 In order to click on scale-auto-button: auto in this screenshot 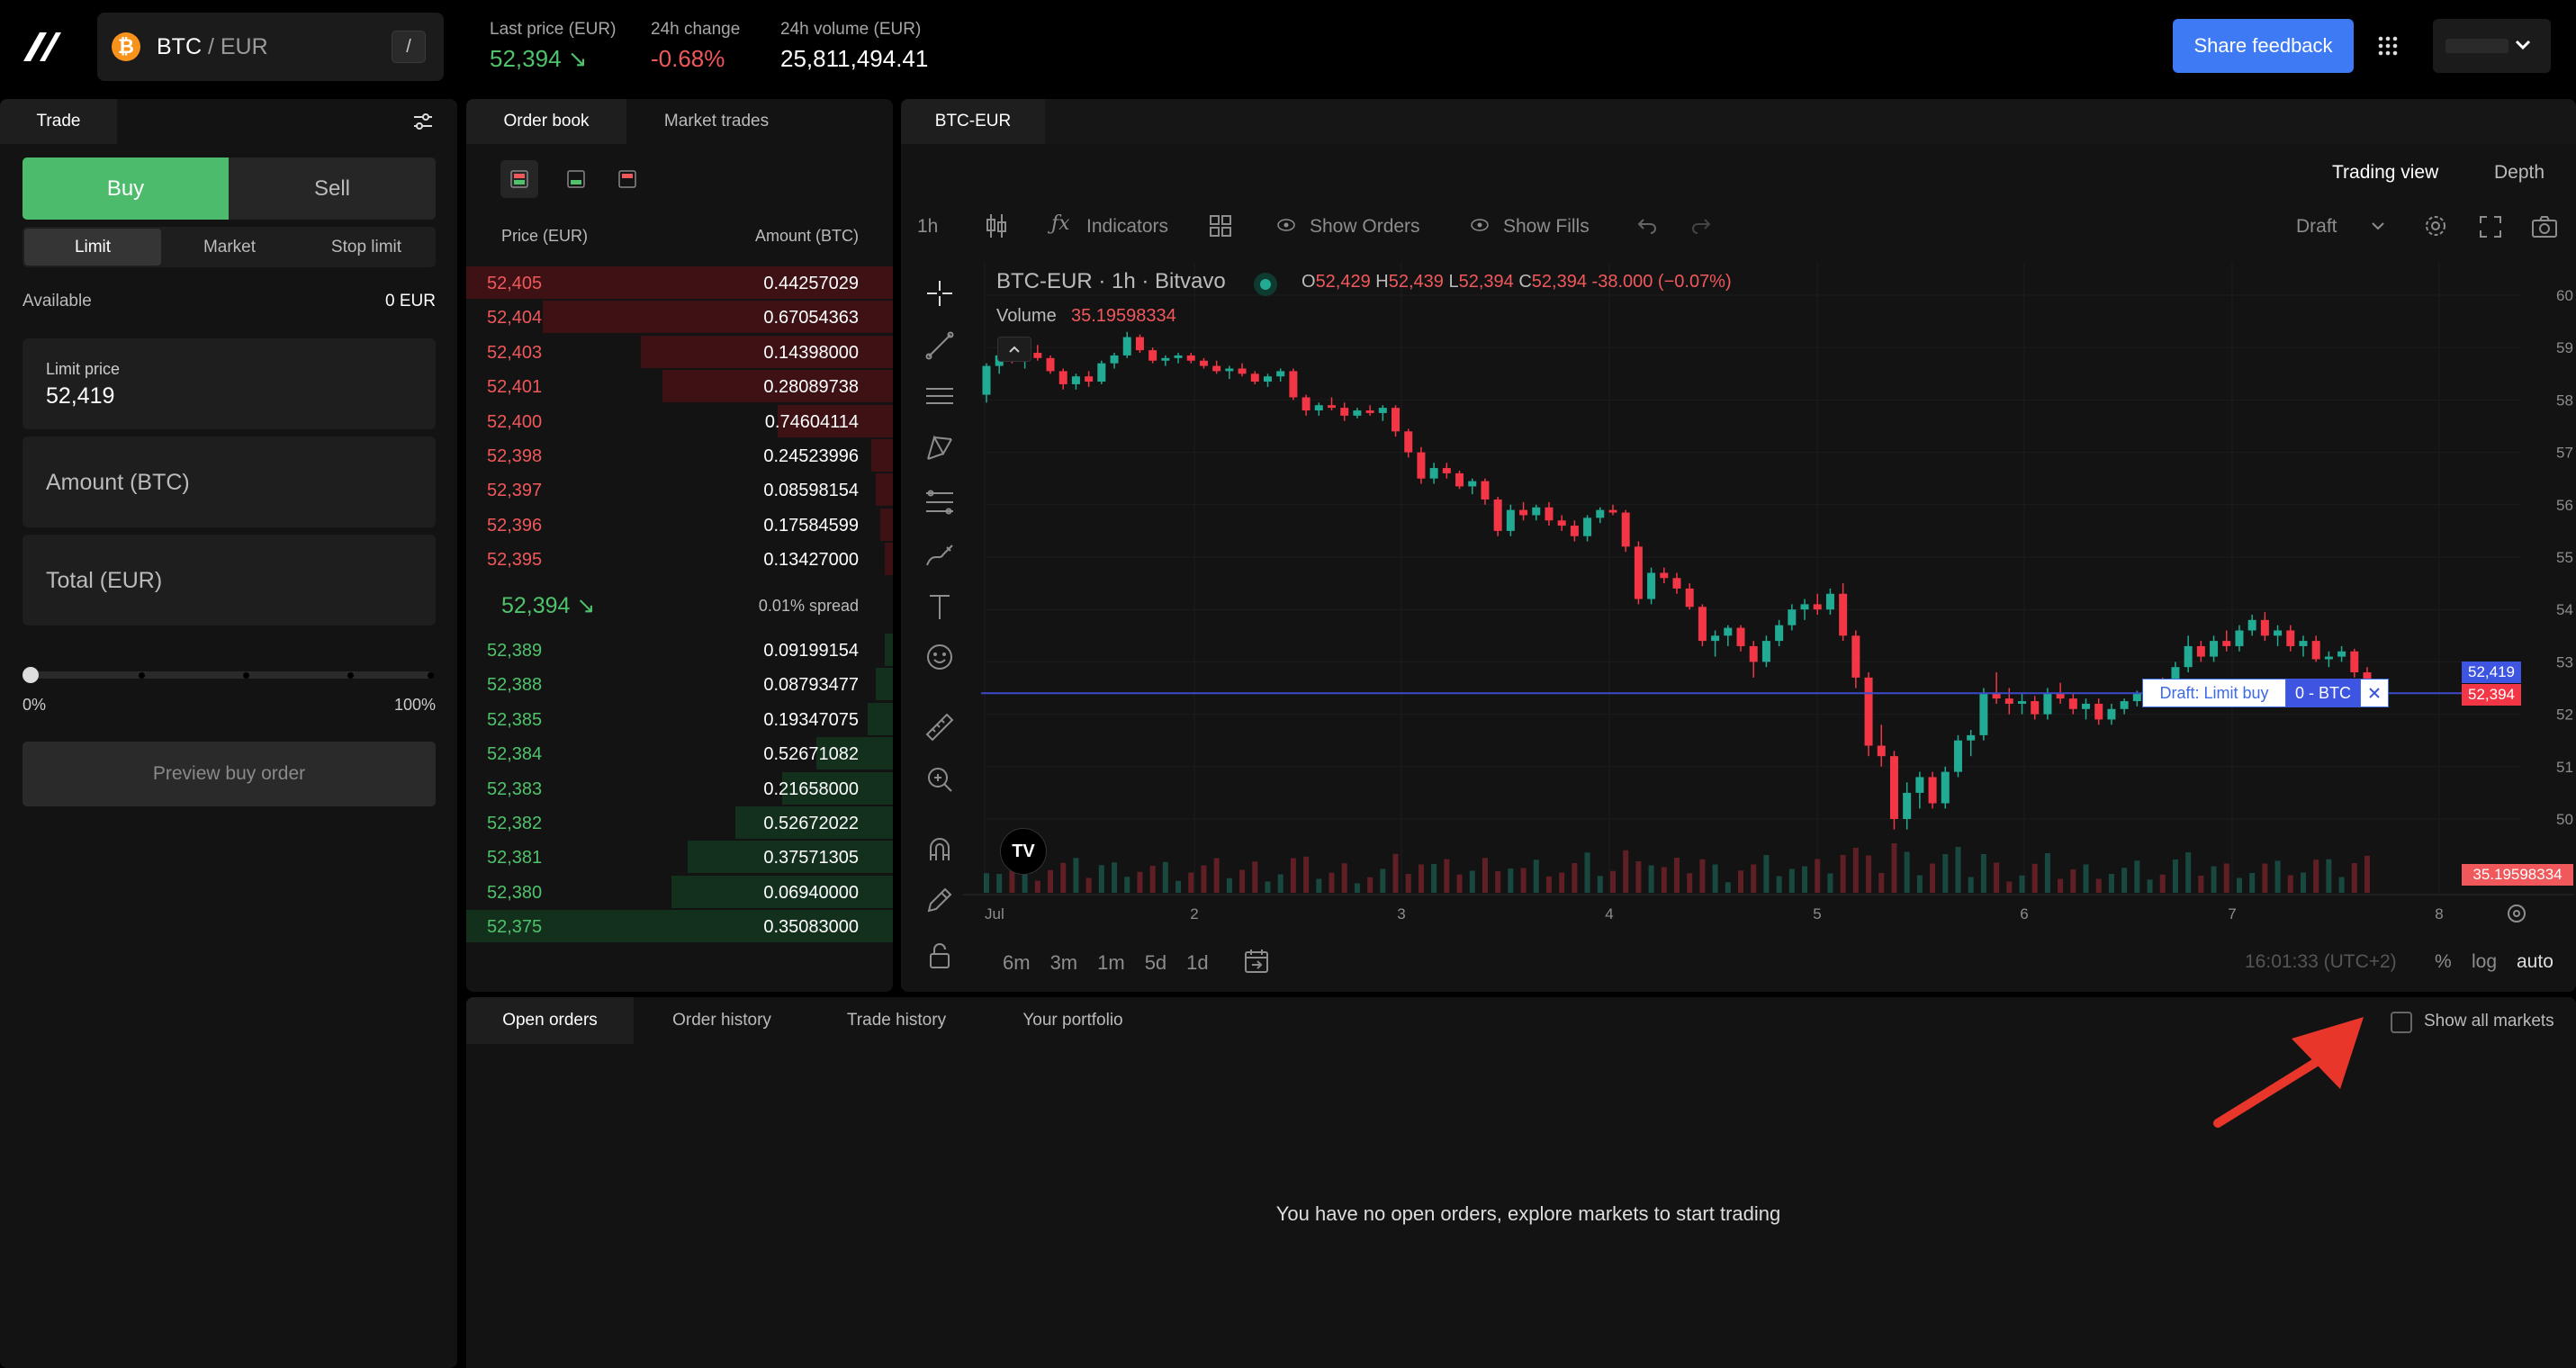, I will do `click(2535, 962)`.